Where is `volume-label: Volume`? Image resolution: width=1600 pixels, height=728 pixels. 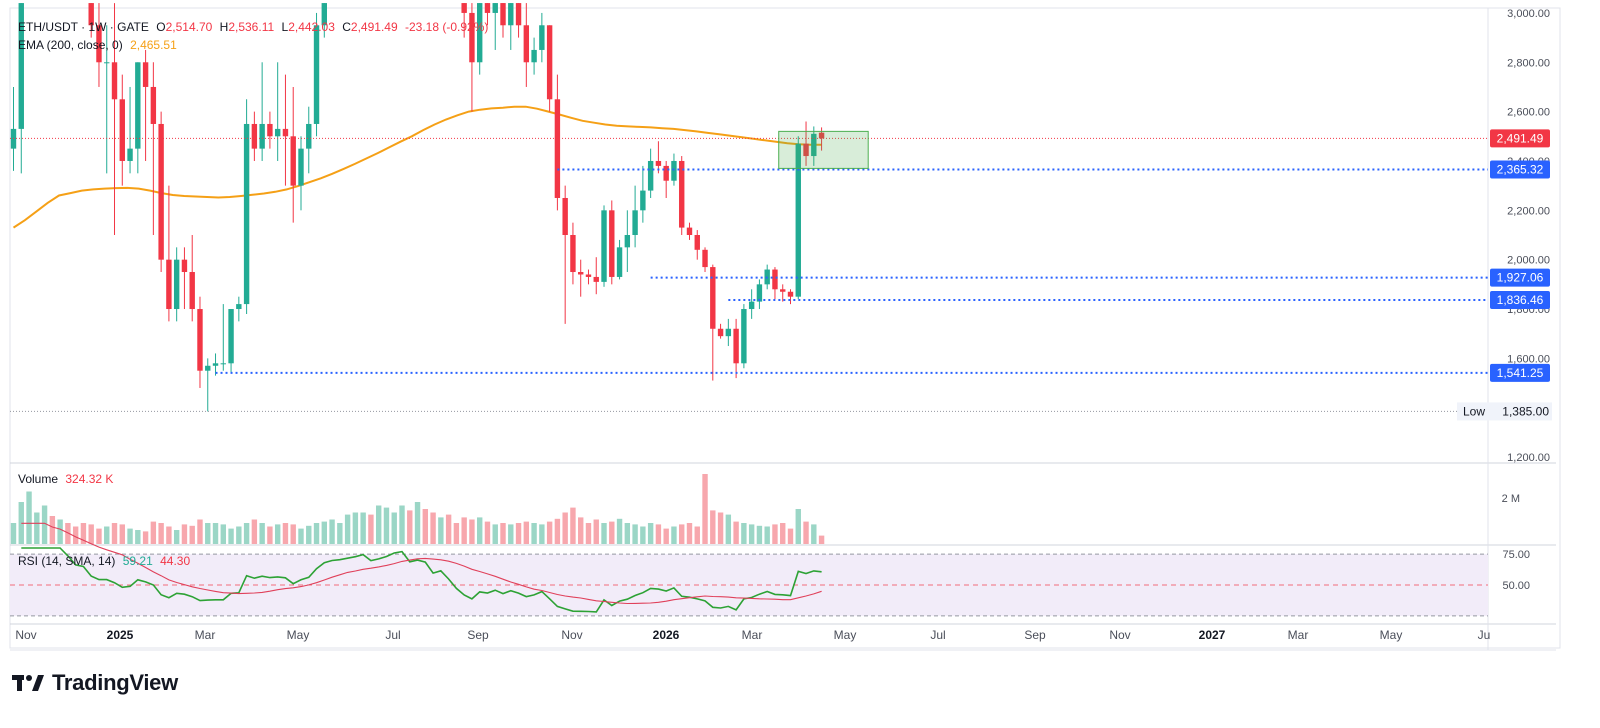 volume-label: Volume is located at coordinates (38, 479).